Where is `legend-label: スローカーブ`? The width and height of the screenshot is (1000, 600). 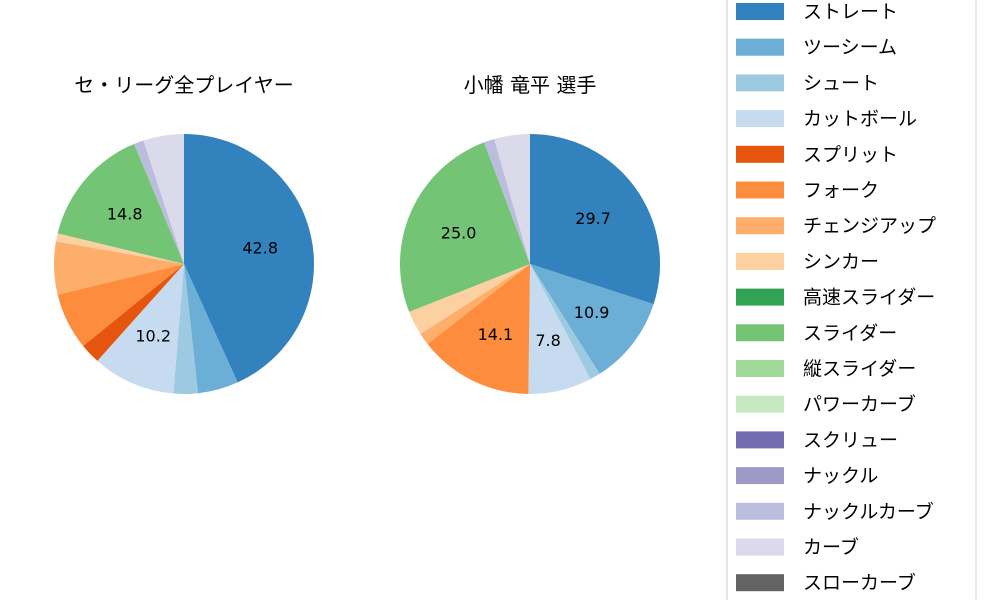 legend-label: スローカーブ is located at coordinates (859, 582).